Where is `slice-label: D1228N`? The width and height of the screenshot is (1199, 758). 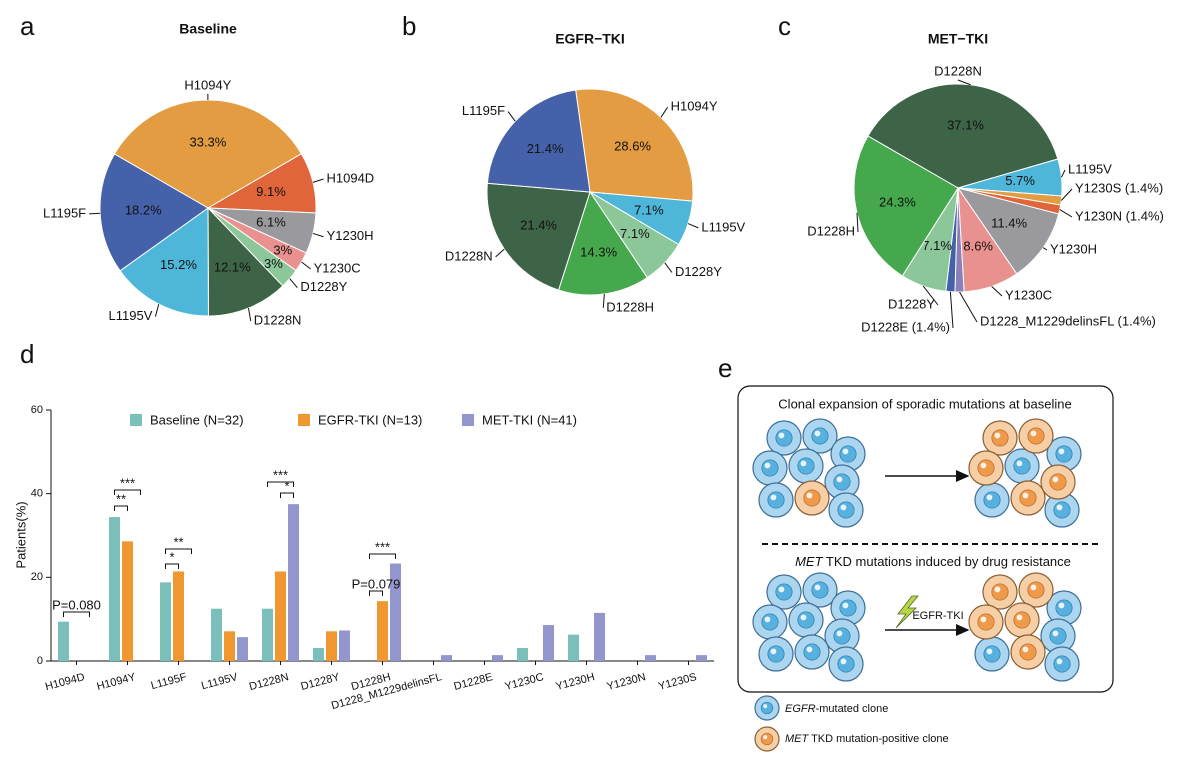 slice-label: D1228N is located at coordinates (958, 70).